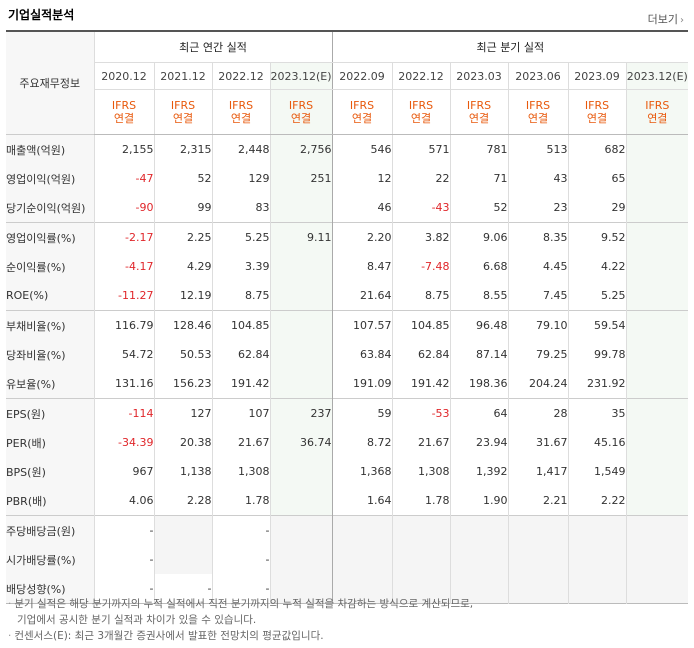  I want to click on table-cell: 1,549, so click(597, 471).